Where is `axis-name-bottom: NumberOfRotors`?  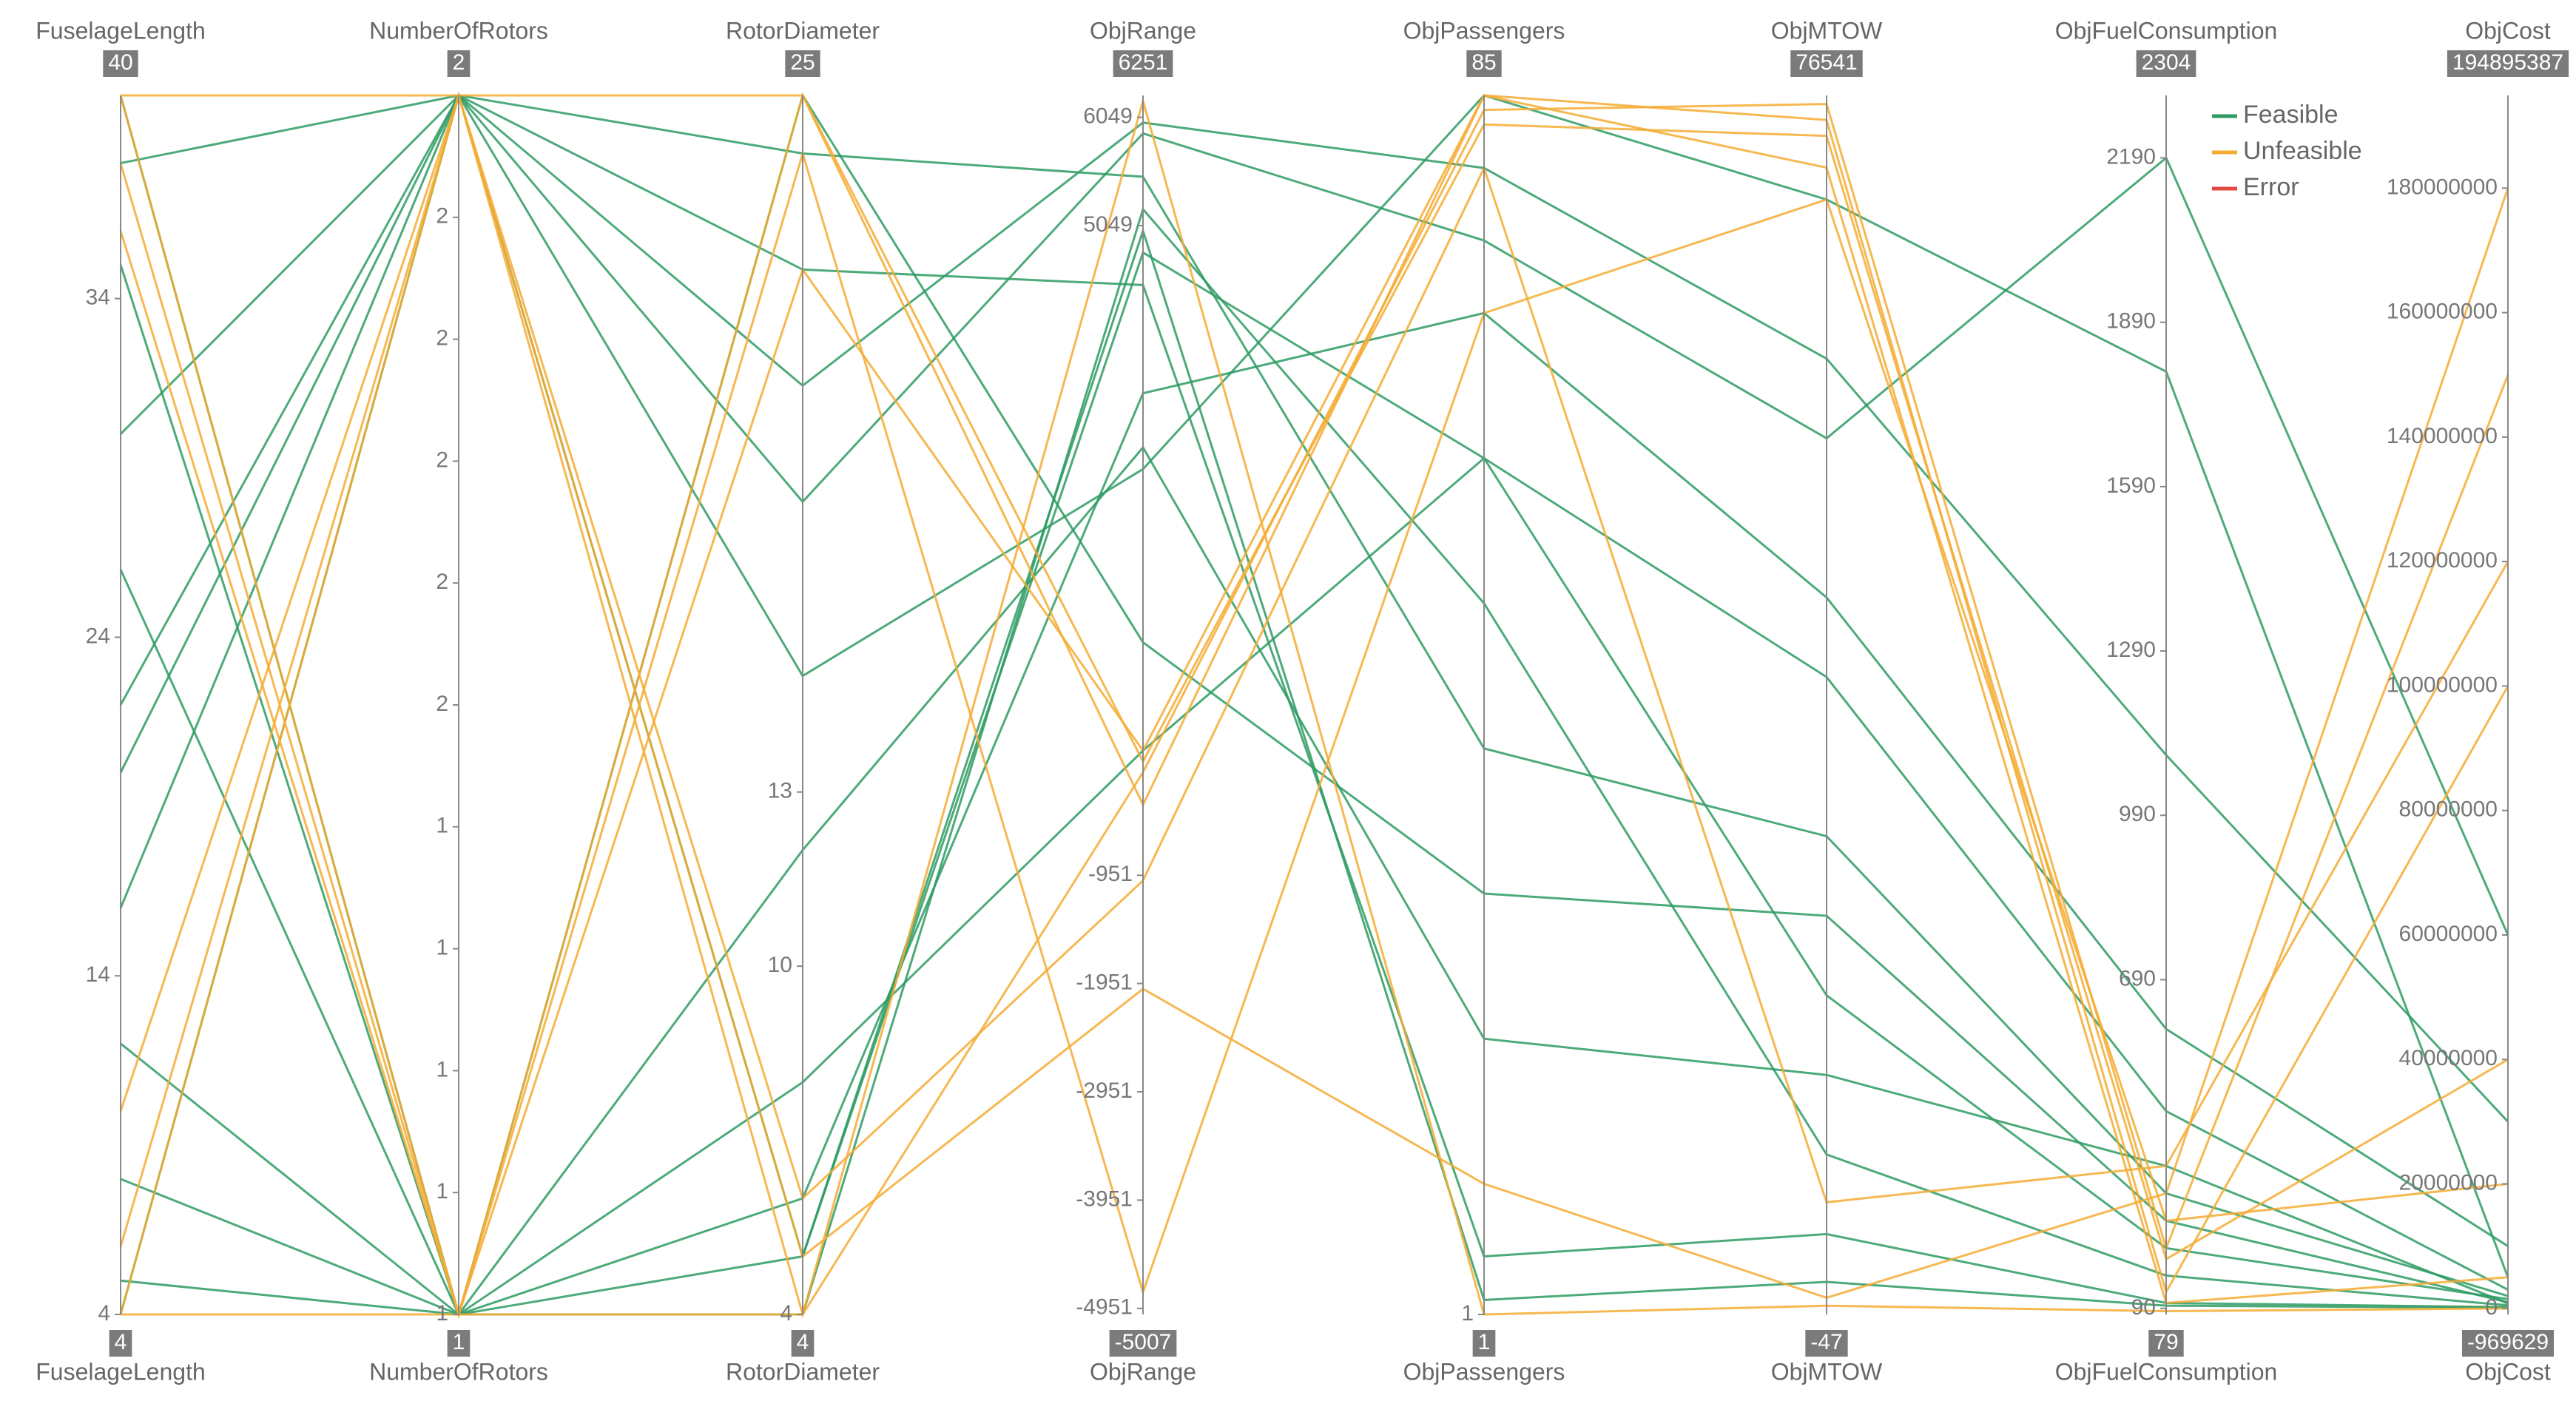
axis-name-bottom: NumberOfRotors is located at coordinates (458, 1371).